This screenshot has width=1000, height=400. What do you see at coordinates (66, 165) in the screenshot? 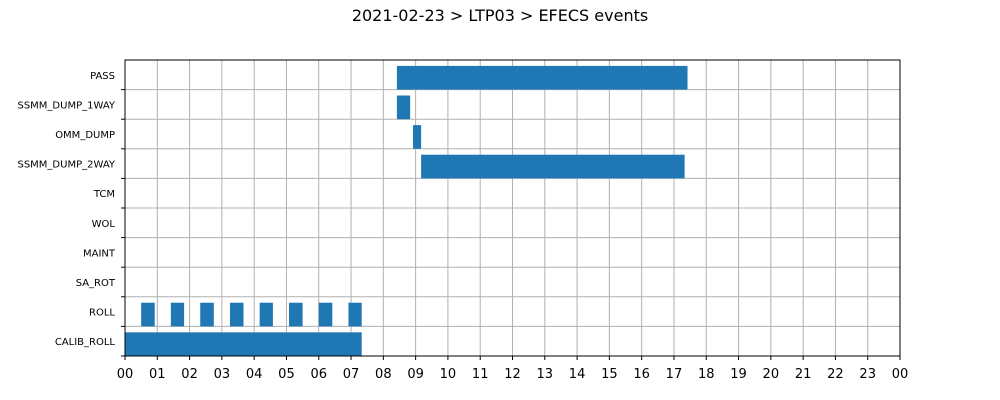
I see `y-tick-label: SSMM_DUMP_2WAY` at bounding box center [66, 165].